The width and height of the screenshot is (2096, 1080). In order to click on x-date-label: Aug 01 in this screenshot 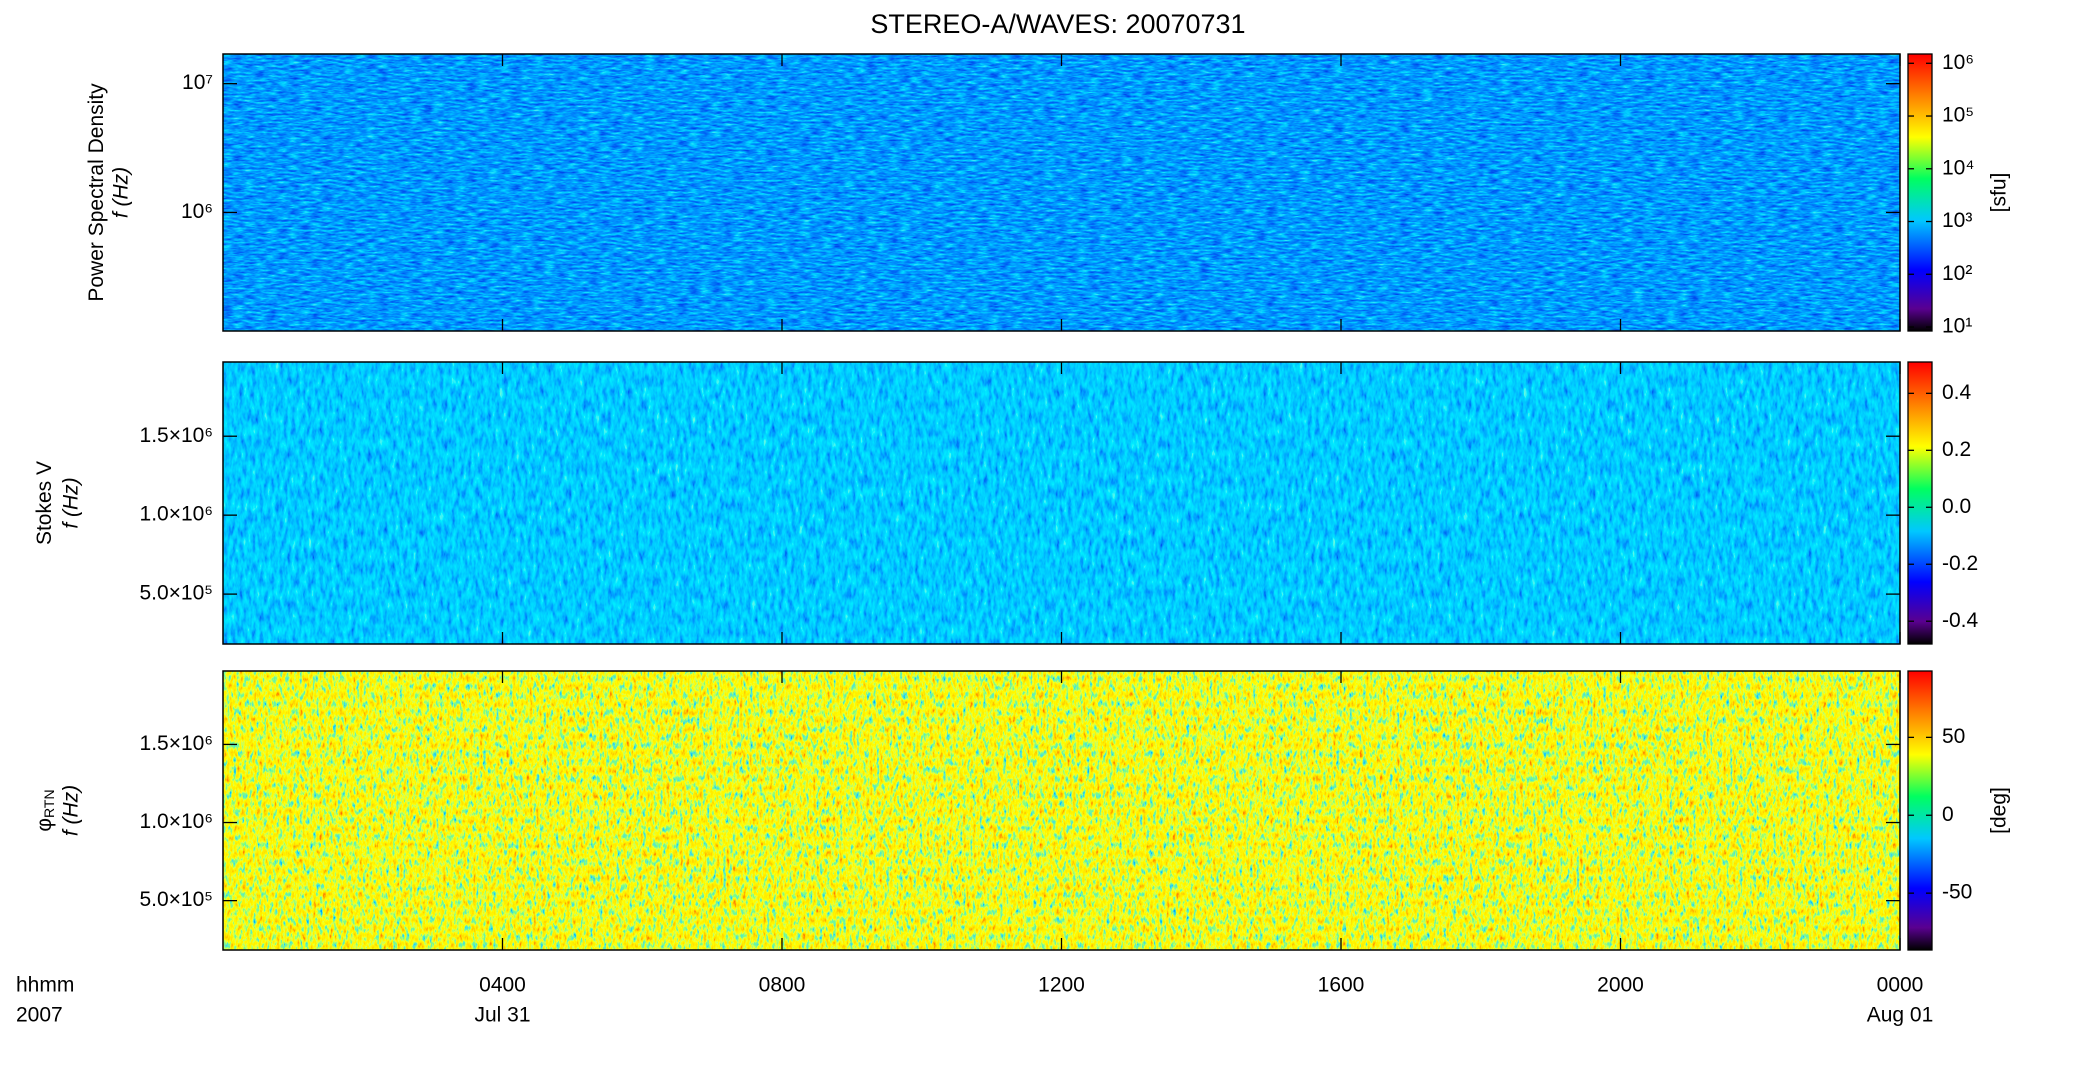, I will do `click(1900, 1015)`.